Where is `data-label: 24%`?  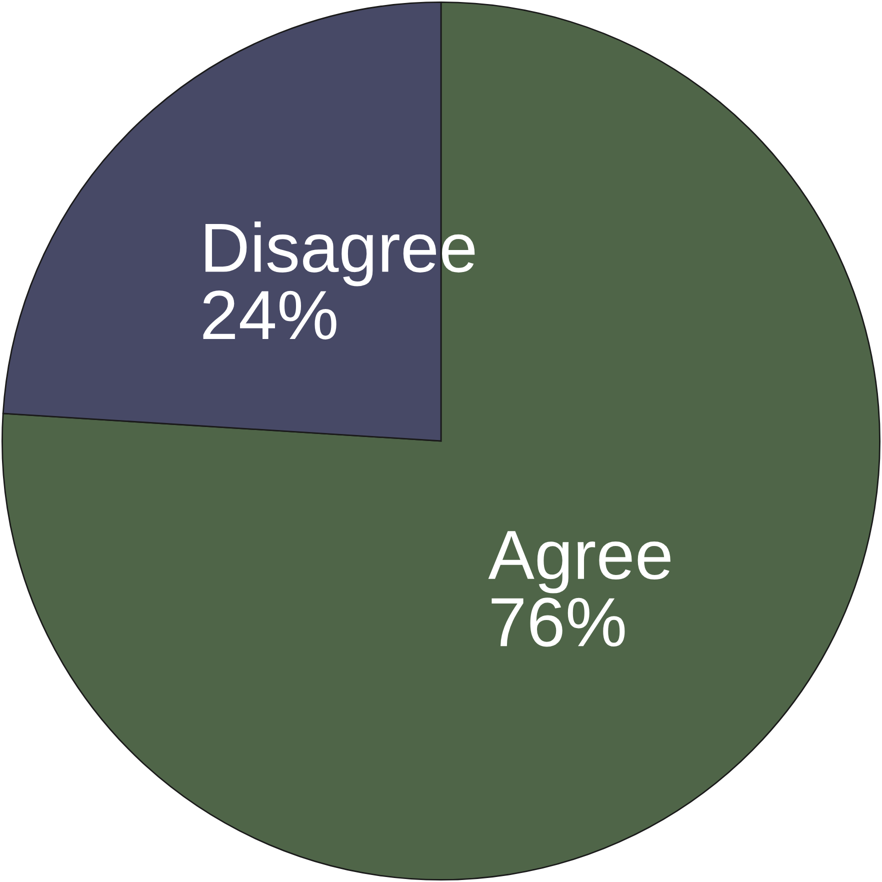
data-label: 24% is located at coordinates (269, 315).